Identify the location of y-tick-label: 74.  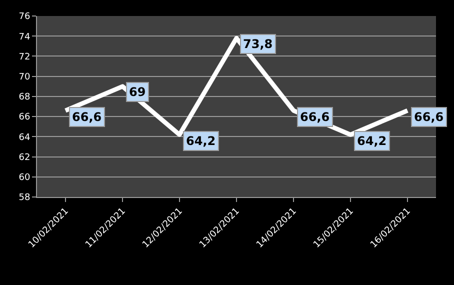
(24, 37).